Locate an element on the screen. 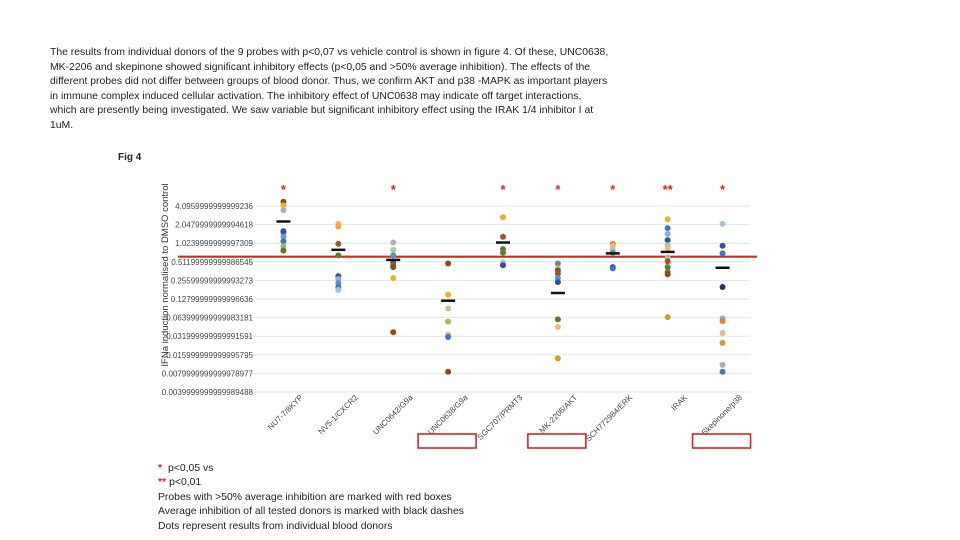 Image resolution: width=960 pixels, height=540 pixels. note-double-star: ** p<0,01 is located at coordinates (311, 483).